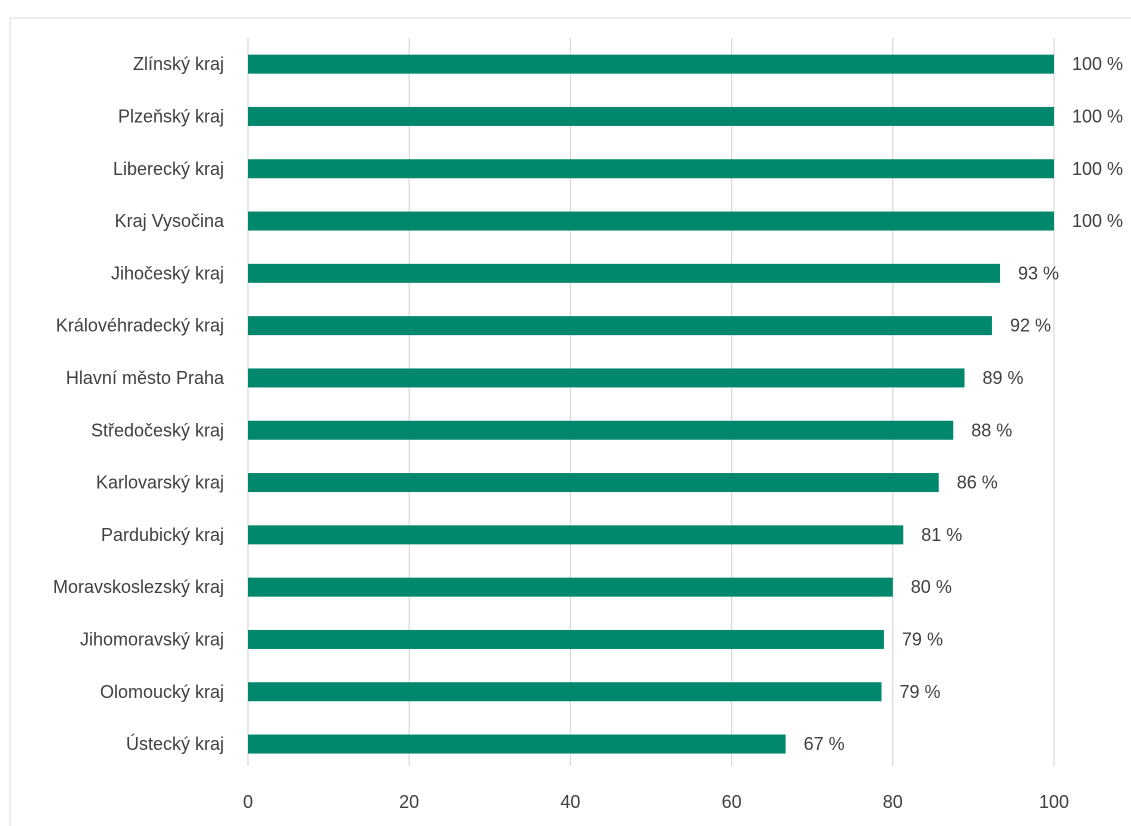 The width and height of the screenshot is (1131, 826). Describe the element at coordinates (178, 64) in the screenshot. I see `category-label-0: Zlínský kraj` at that location.